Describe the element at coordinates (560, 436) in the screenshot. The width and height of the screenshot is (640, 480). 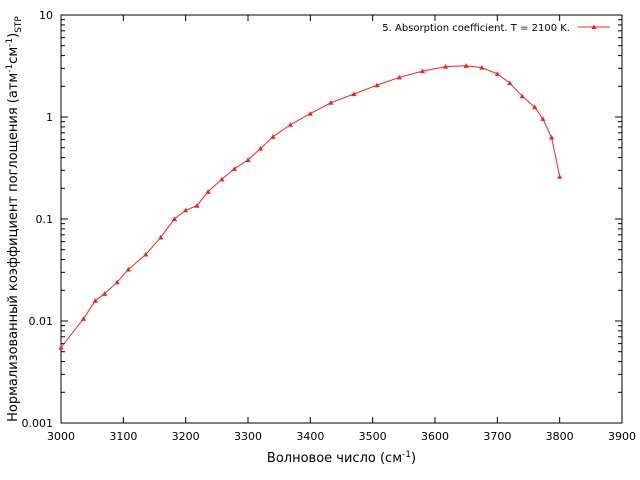
I see `x-tick-label: 3800` at that location.